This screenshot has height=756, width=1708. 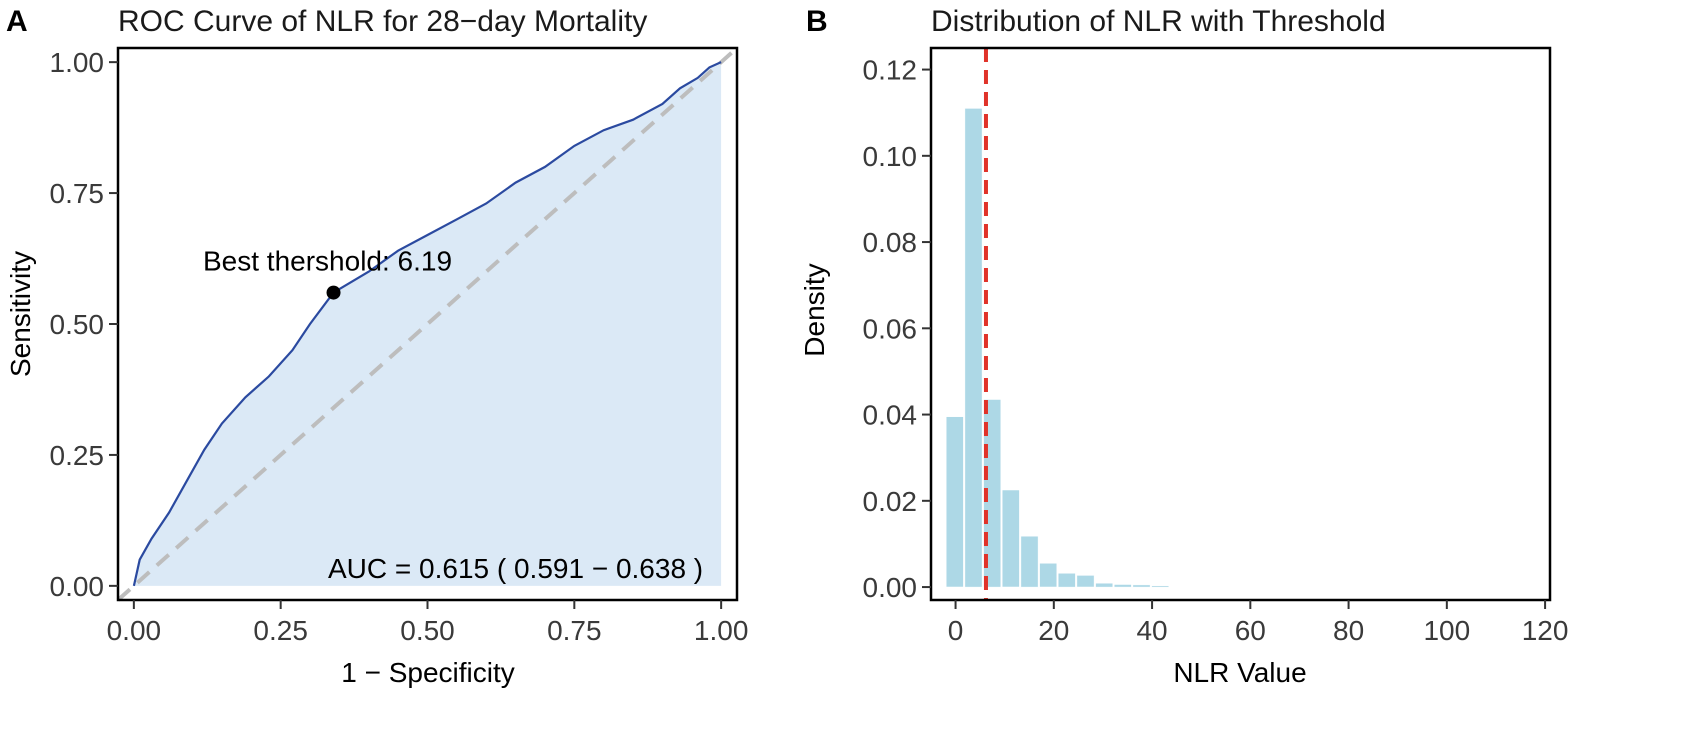 What do you see at coordinates (1057, 348) in the screenshot?
I see `histogram-bars` at bounding box center [1057, 348].